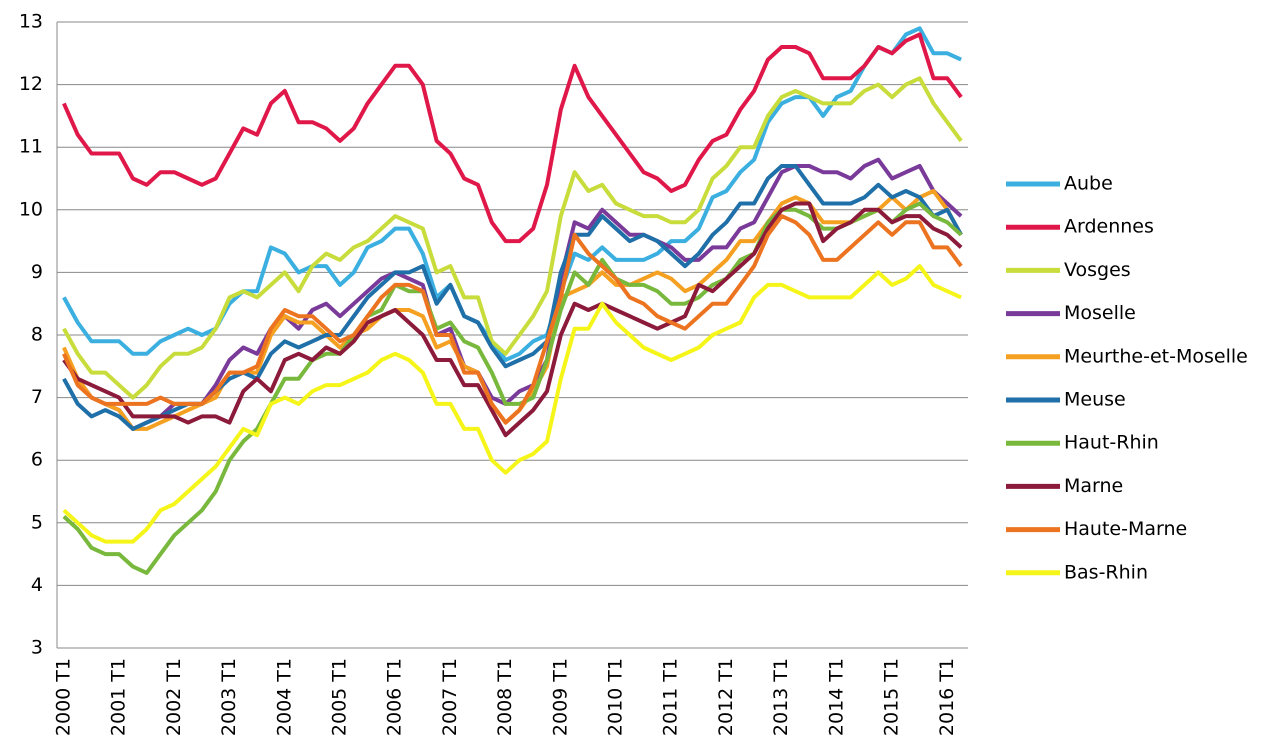 This screenshot has height=742, width=1276. I want to click on legend-label: Bas-Rhin, so click(1106, 572).